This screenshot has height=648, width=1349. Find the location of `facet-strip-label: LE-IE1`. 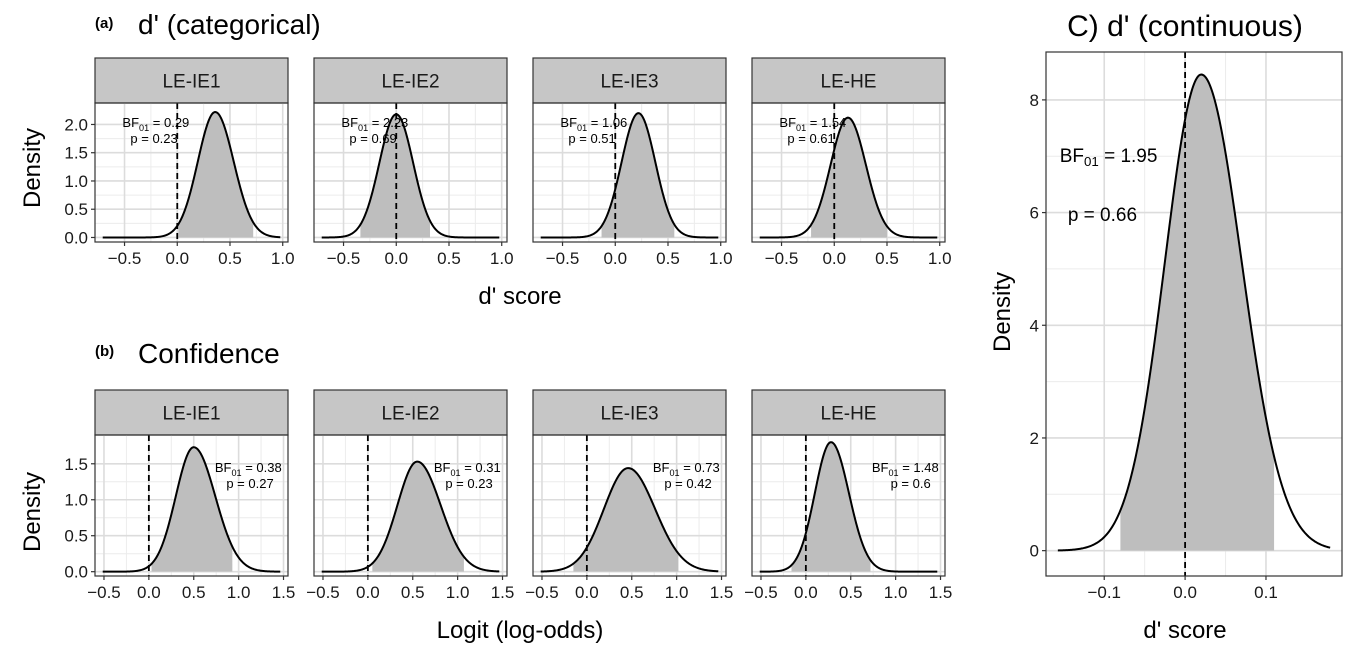

facet-strip-label: LE-IE1 is located at coordinates (191, 414).